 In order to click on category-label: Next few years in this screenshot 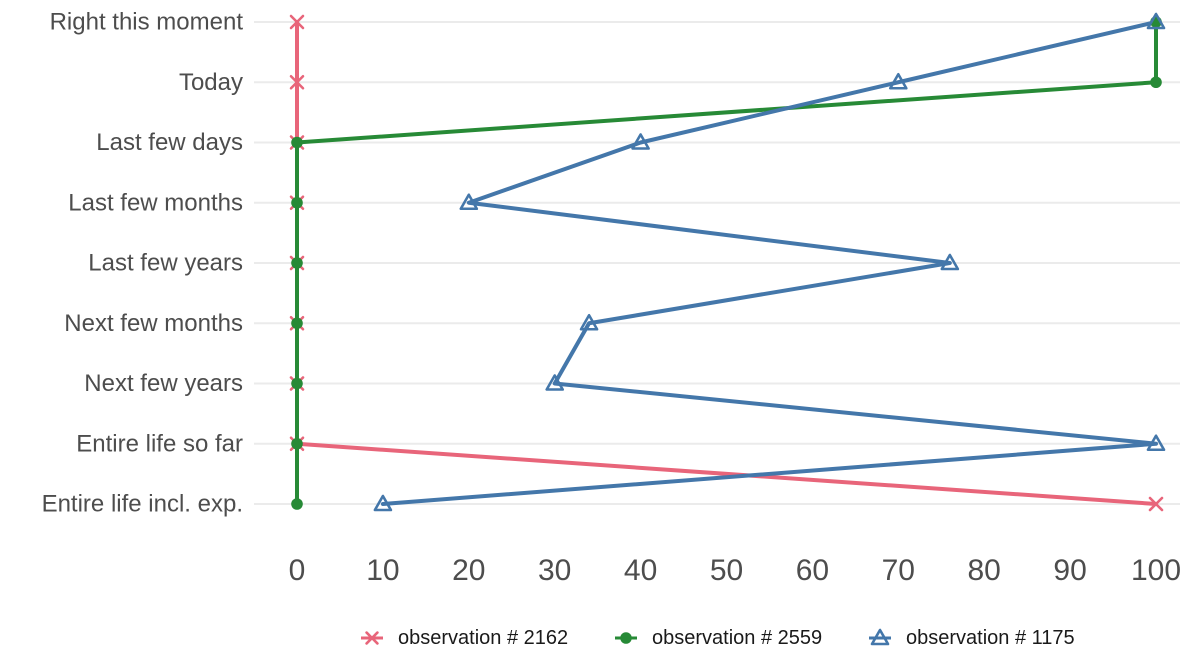, I will do `click(163, 383)`.